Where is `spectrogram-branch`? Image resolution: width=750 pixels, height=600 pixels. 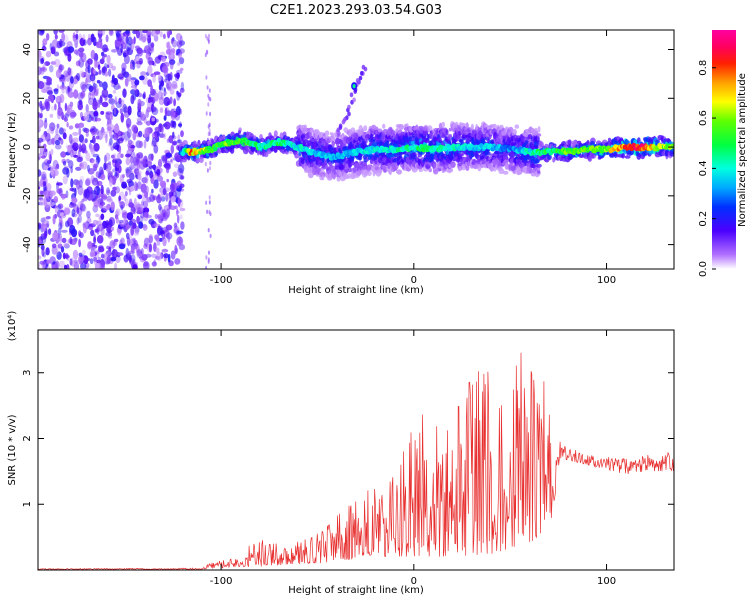
spectrogram-branch is located at coordinates (360, 78).